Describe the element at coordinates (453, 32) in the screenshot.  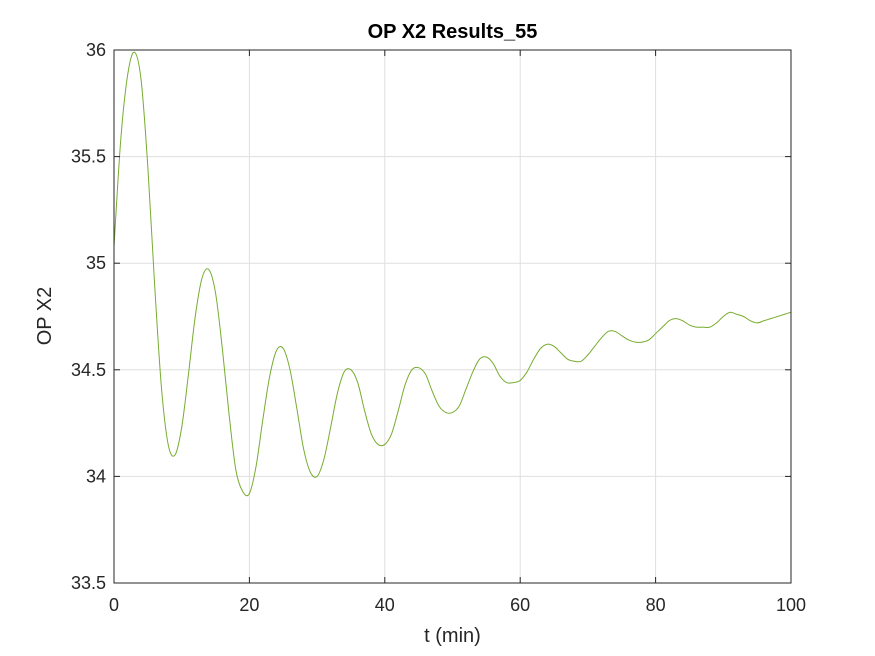
I see `chart-title: OP X2 Results_55` at that location.